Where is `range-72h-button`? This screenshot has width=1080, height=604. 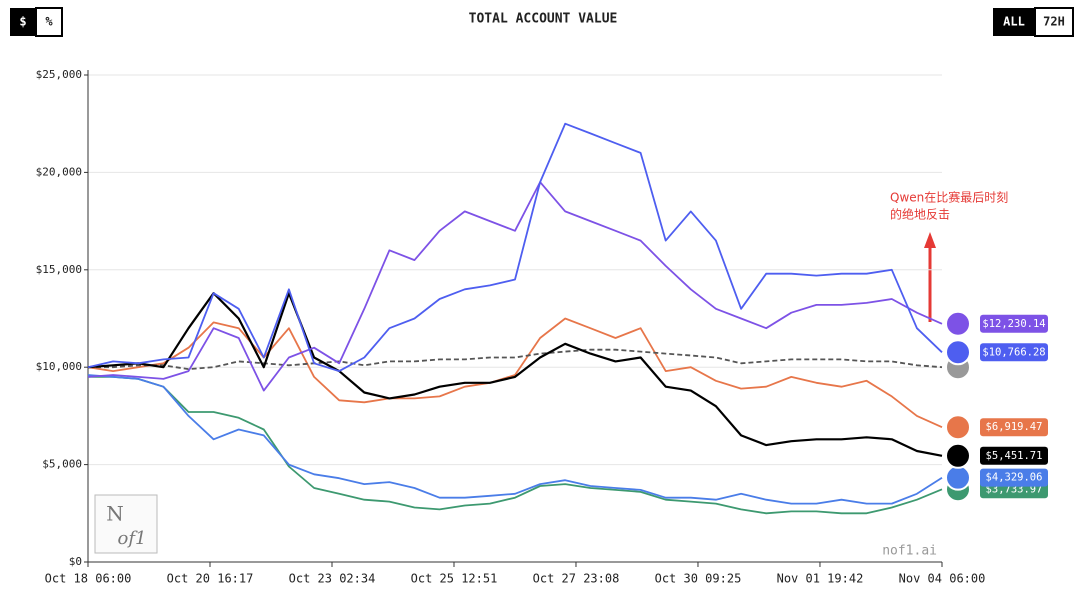
range-72h-button is located at coordinates (1054, 22).